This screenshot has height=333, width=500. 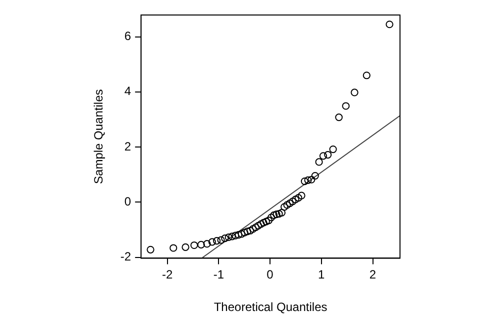 What do you see at coordinates (167, 275) in the screenshot?
I see `x-tick-label: -2` at bounding box center [167, 275].